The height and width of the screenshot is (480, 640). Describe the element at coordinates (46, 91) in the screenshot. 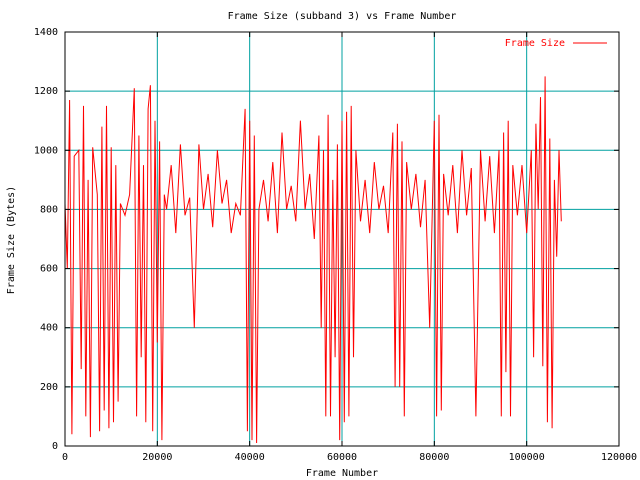

I see `y-tick-label: 1200` at that location.